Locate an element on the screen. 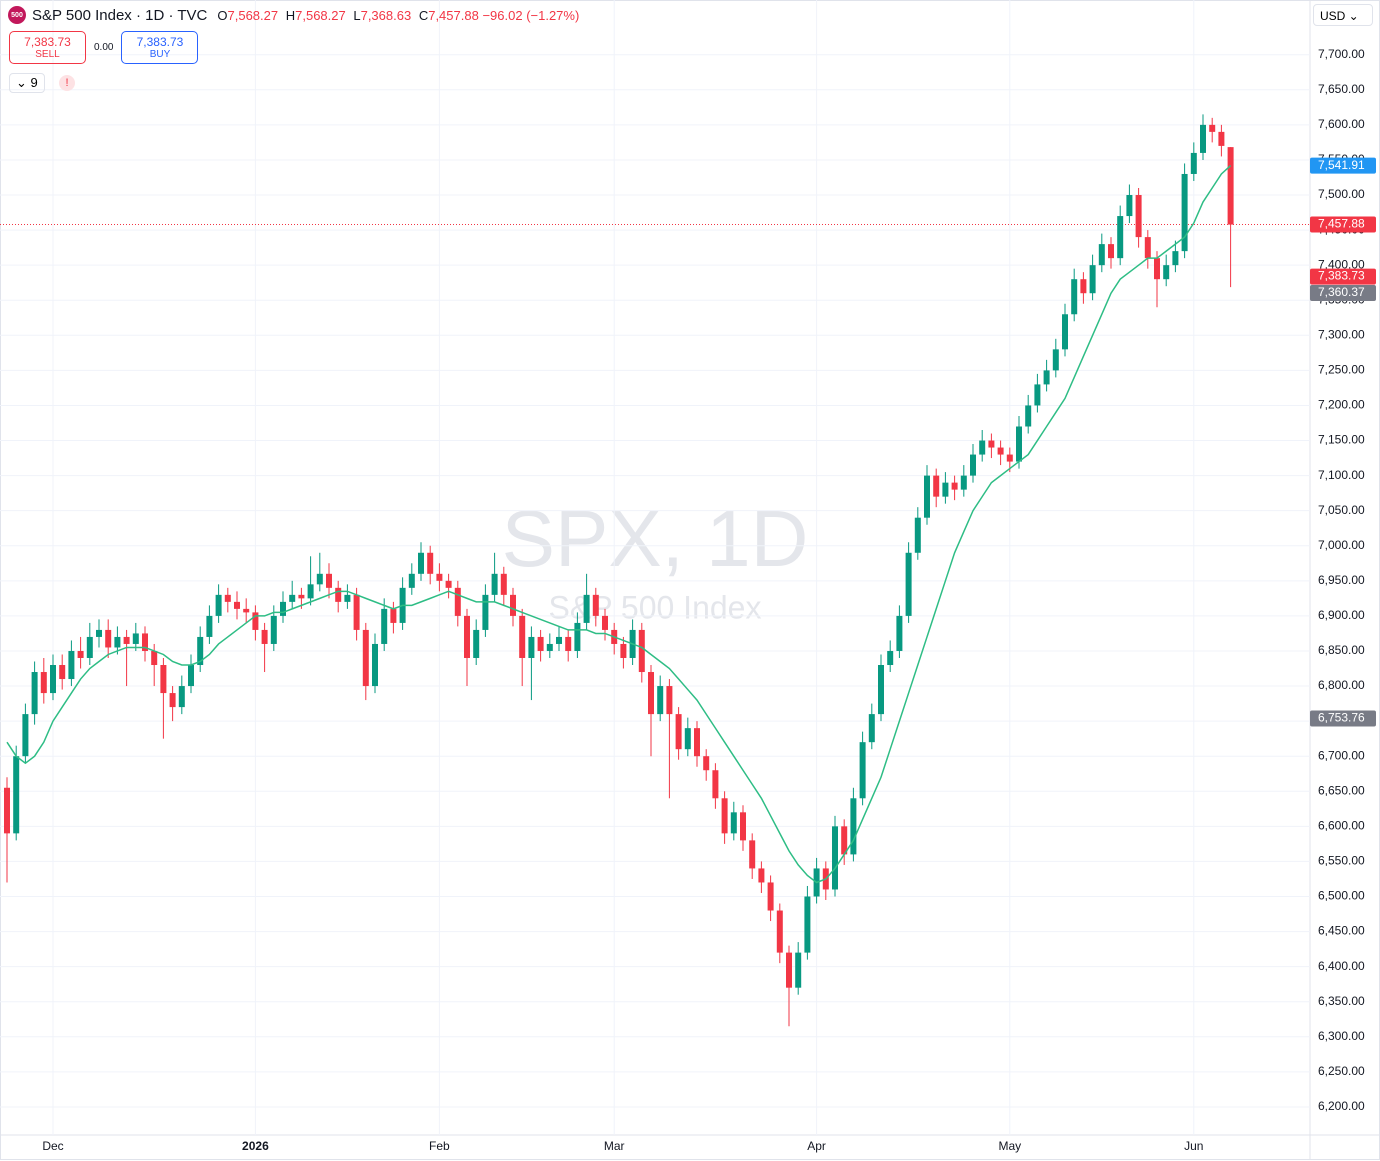 This screenshot has height=1161, width=1380. warning-icon: ! is located at coordinates (67, 83).